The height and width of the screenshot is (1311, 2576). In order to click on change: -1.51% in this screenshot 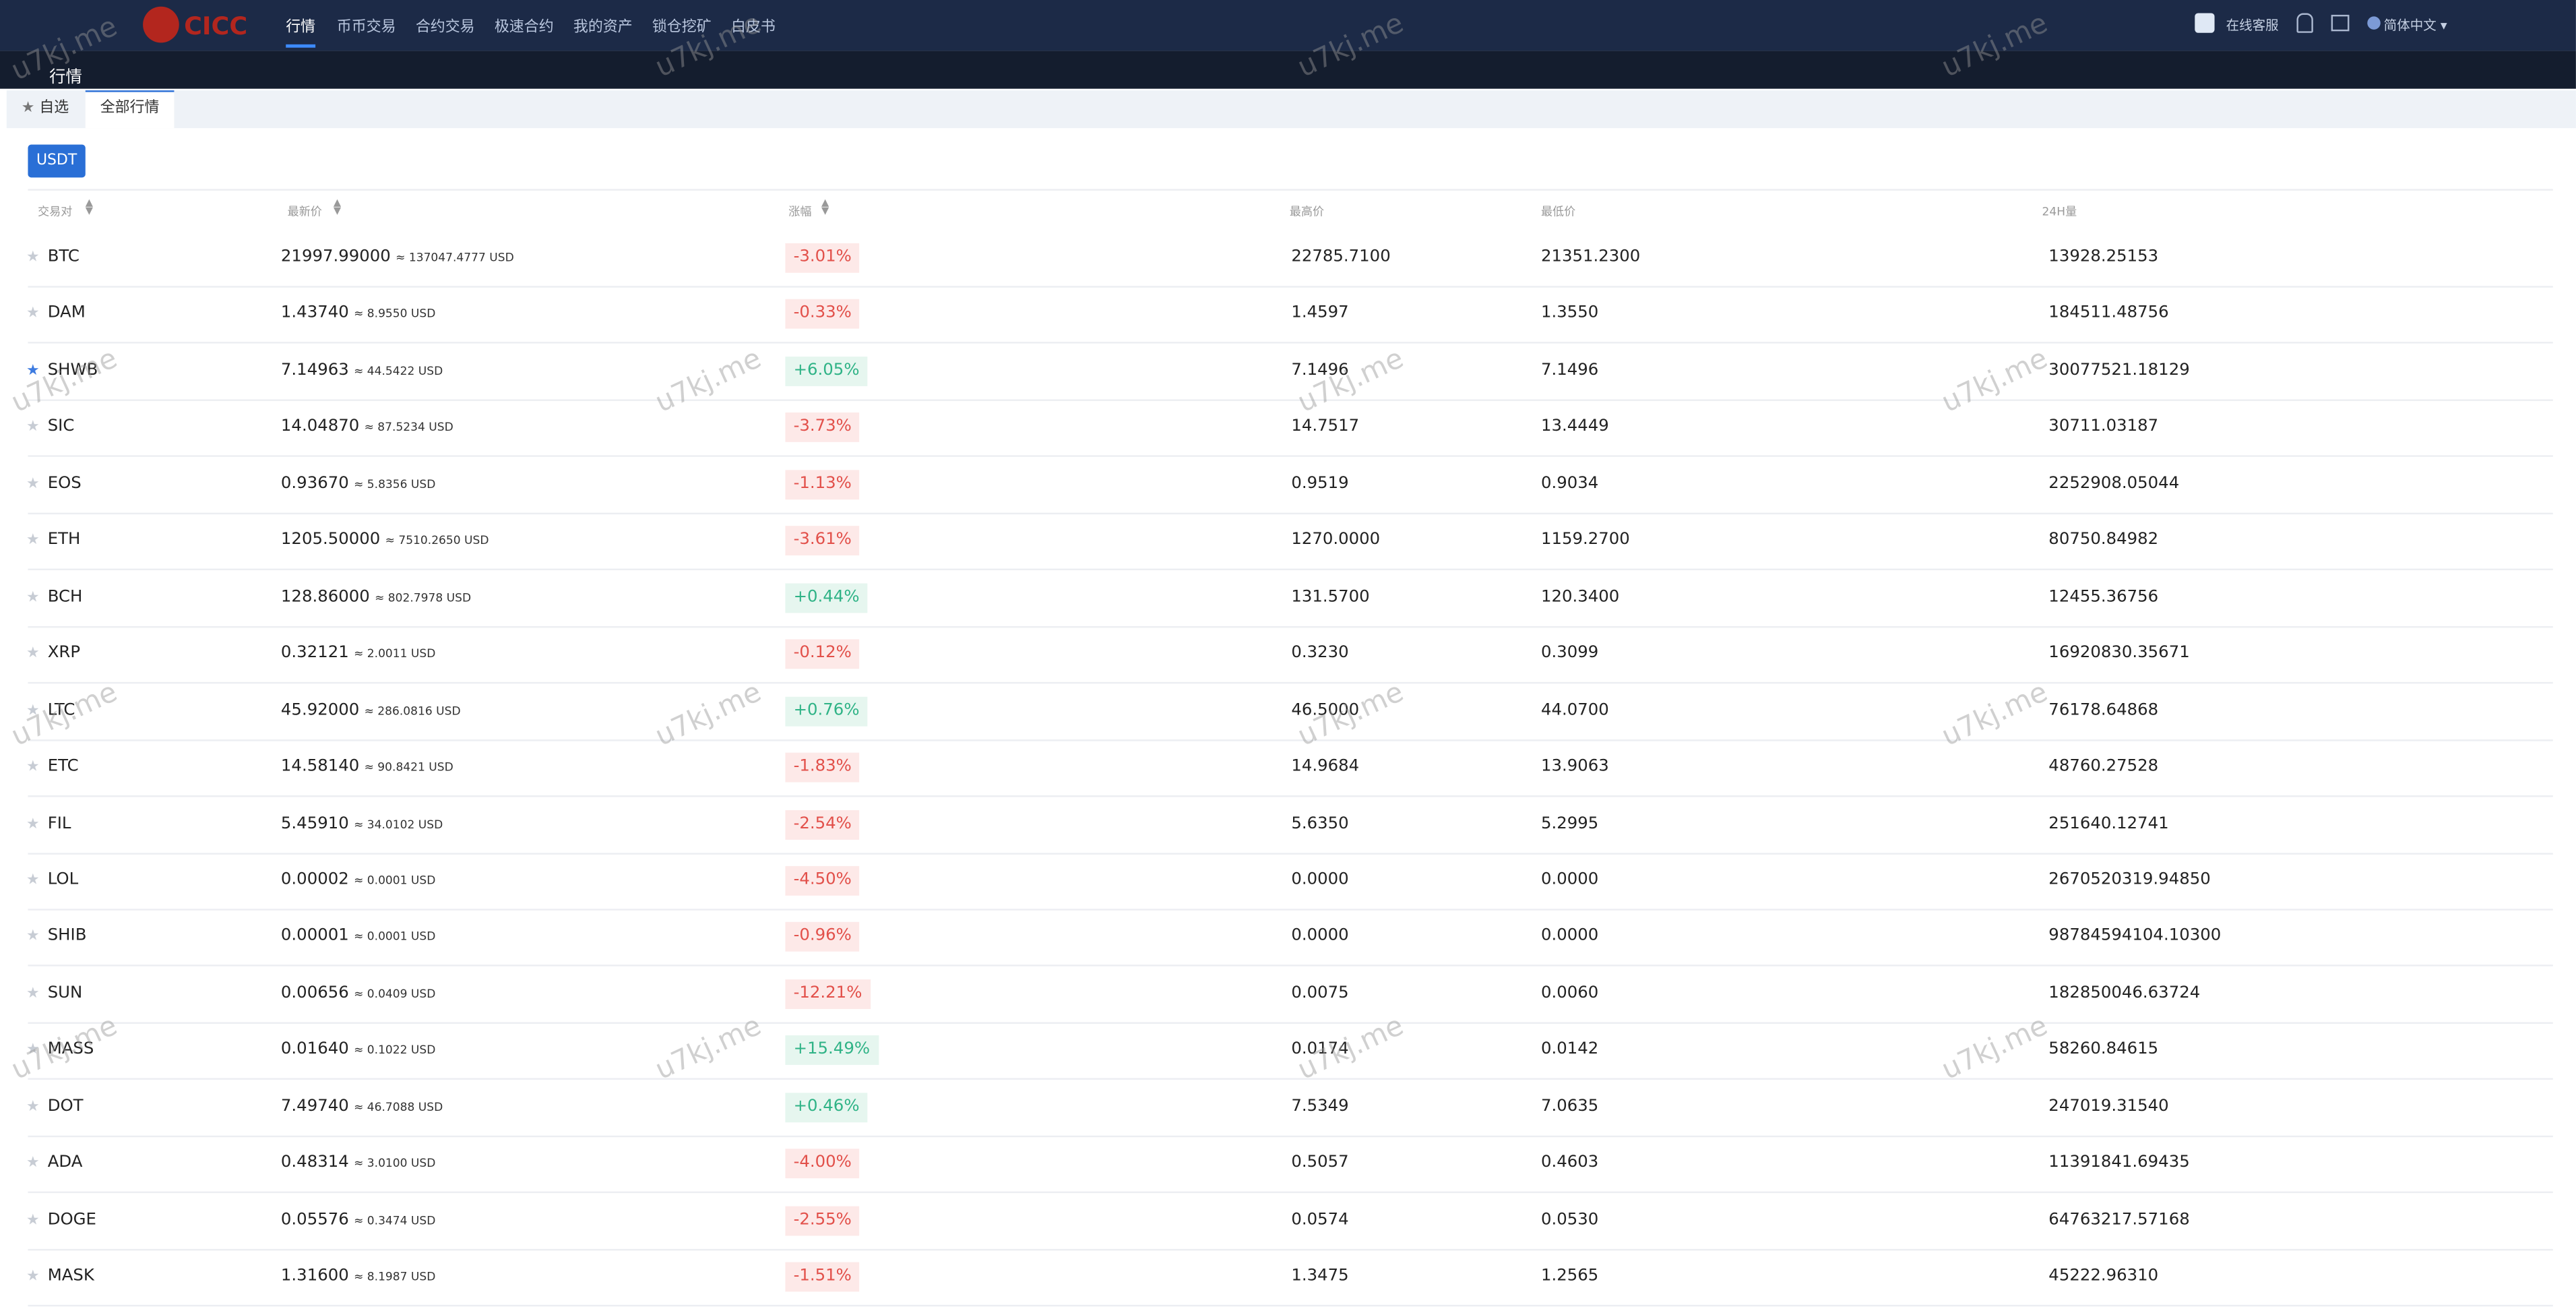, I will do `click(822, 1277)`.